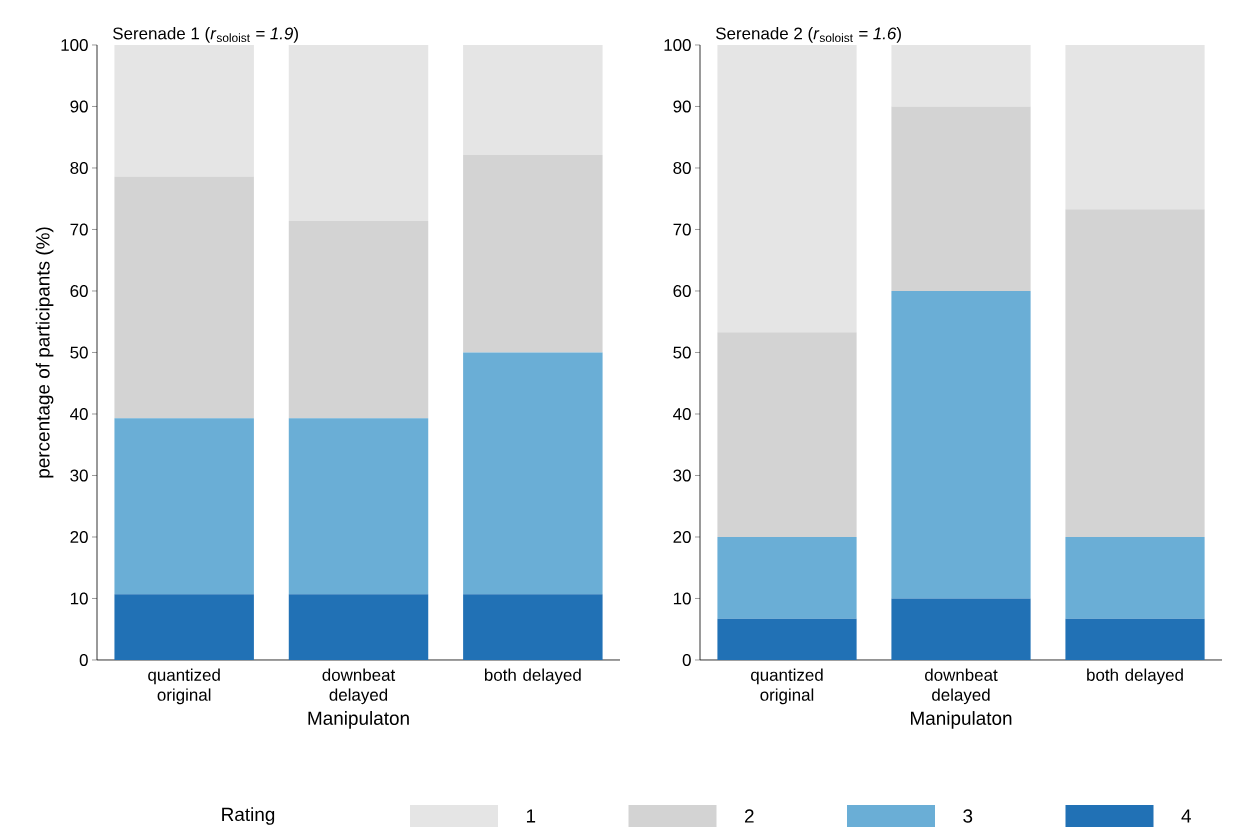 Image resolution: width=1241 pixels, height=836 pixels. I want to click on legend-label: 2, so click(749, 816).